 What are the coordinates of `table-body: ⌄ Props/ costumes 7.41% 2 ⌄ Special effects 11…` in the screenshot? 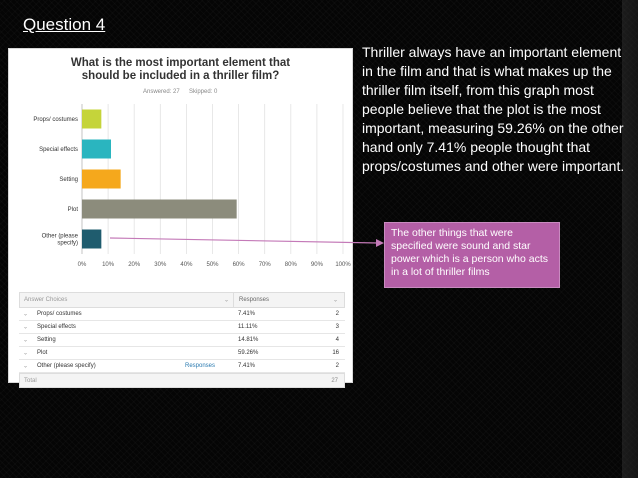 It's located at (182, 340).